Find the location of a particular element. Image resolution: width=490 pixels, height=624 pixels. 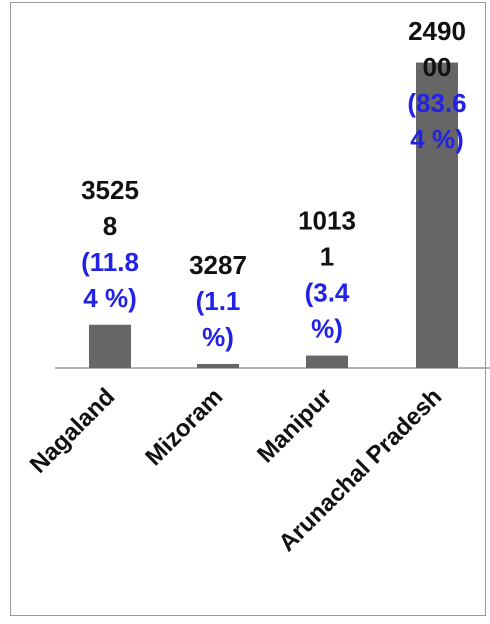

value-label-2-0: 1013 is located at coordinates (327, 221).